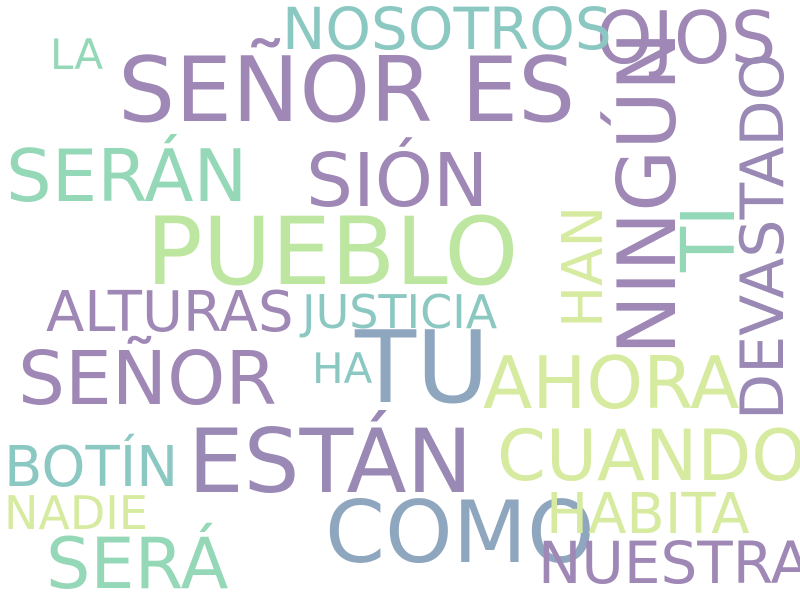 This screenshot has width=800, height=605. What do you see at coordinates (583, 266) in the screenshot?
I see `word-han: HAN` at bounding box center [583, 266].